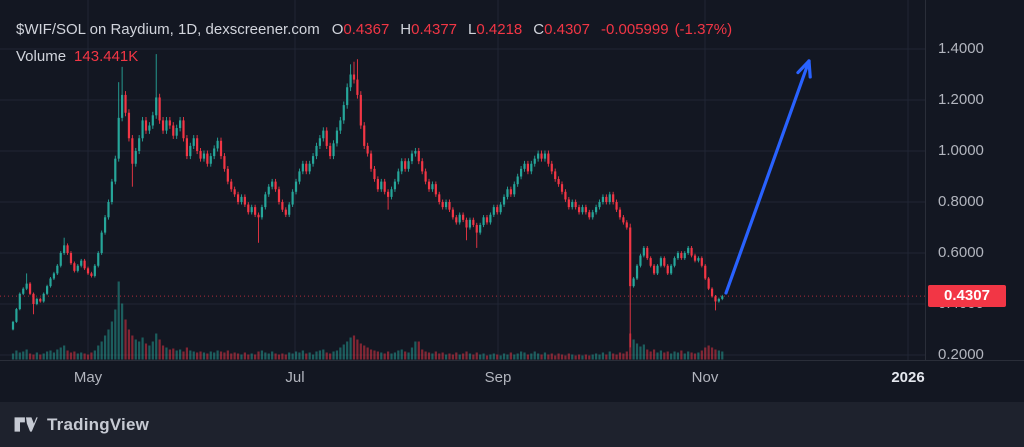  What do you see at coordinates (81, 425) in the screenshot?
I see `tradingview-attribution-link: TradingView` at bounding box center [81, 425].